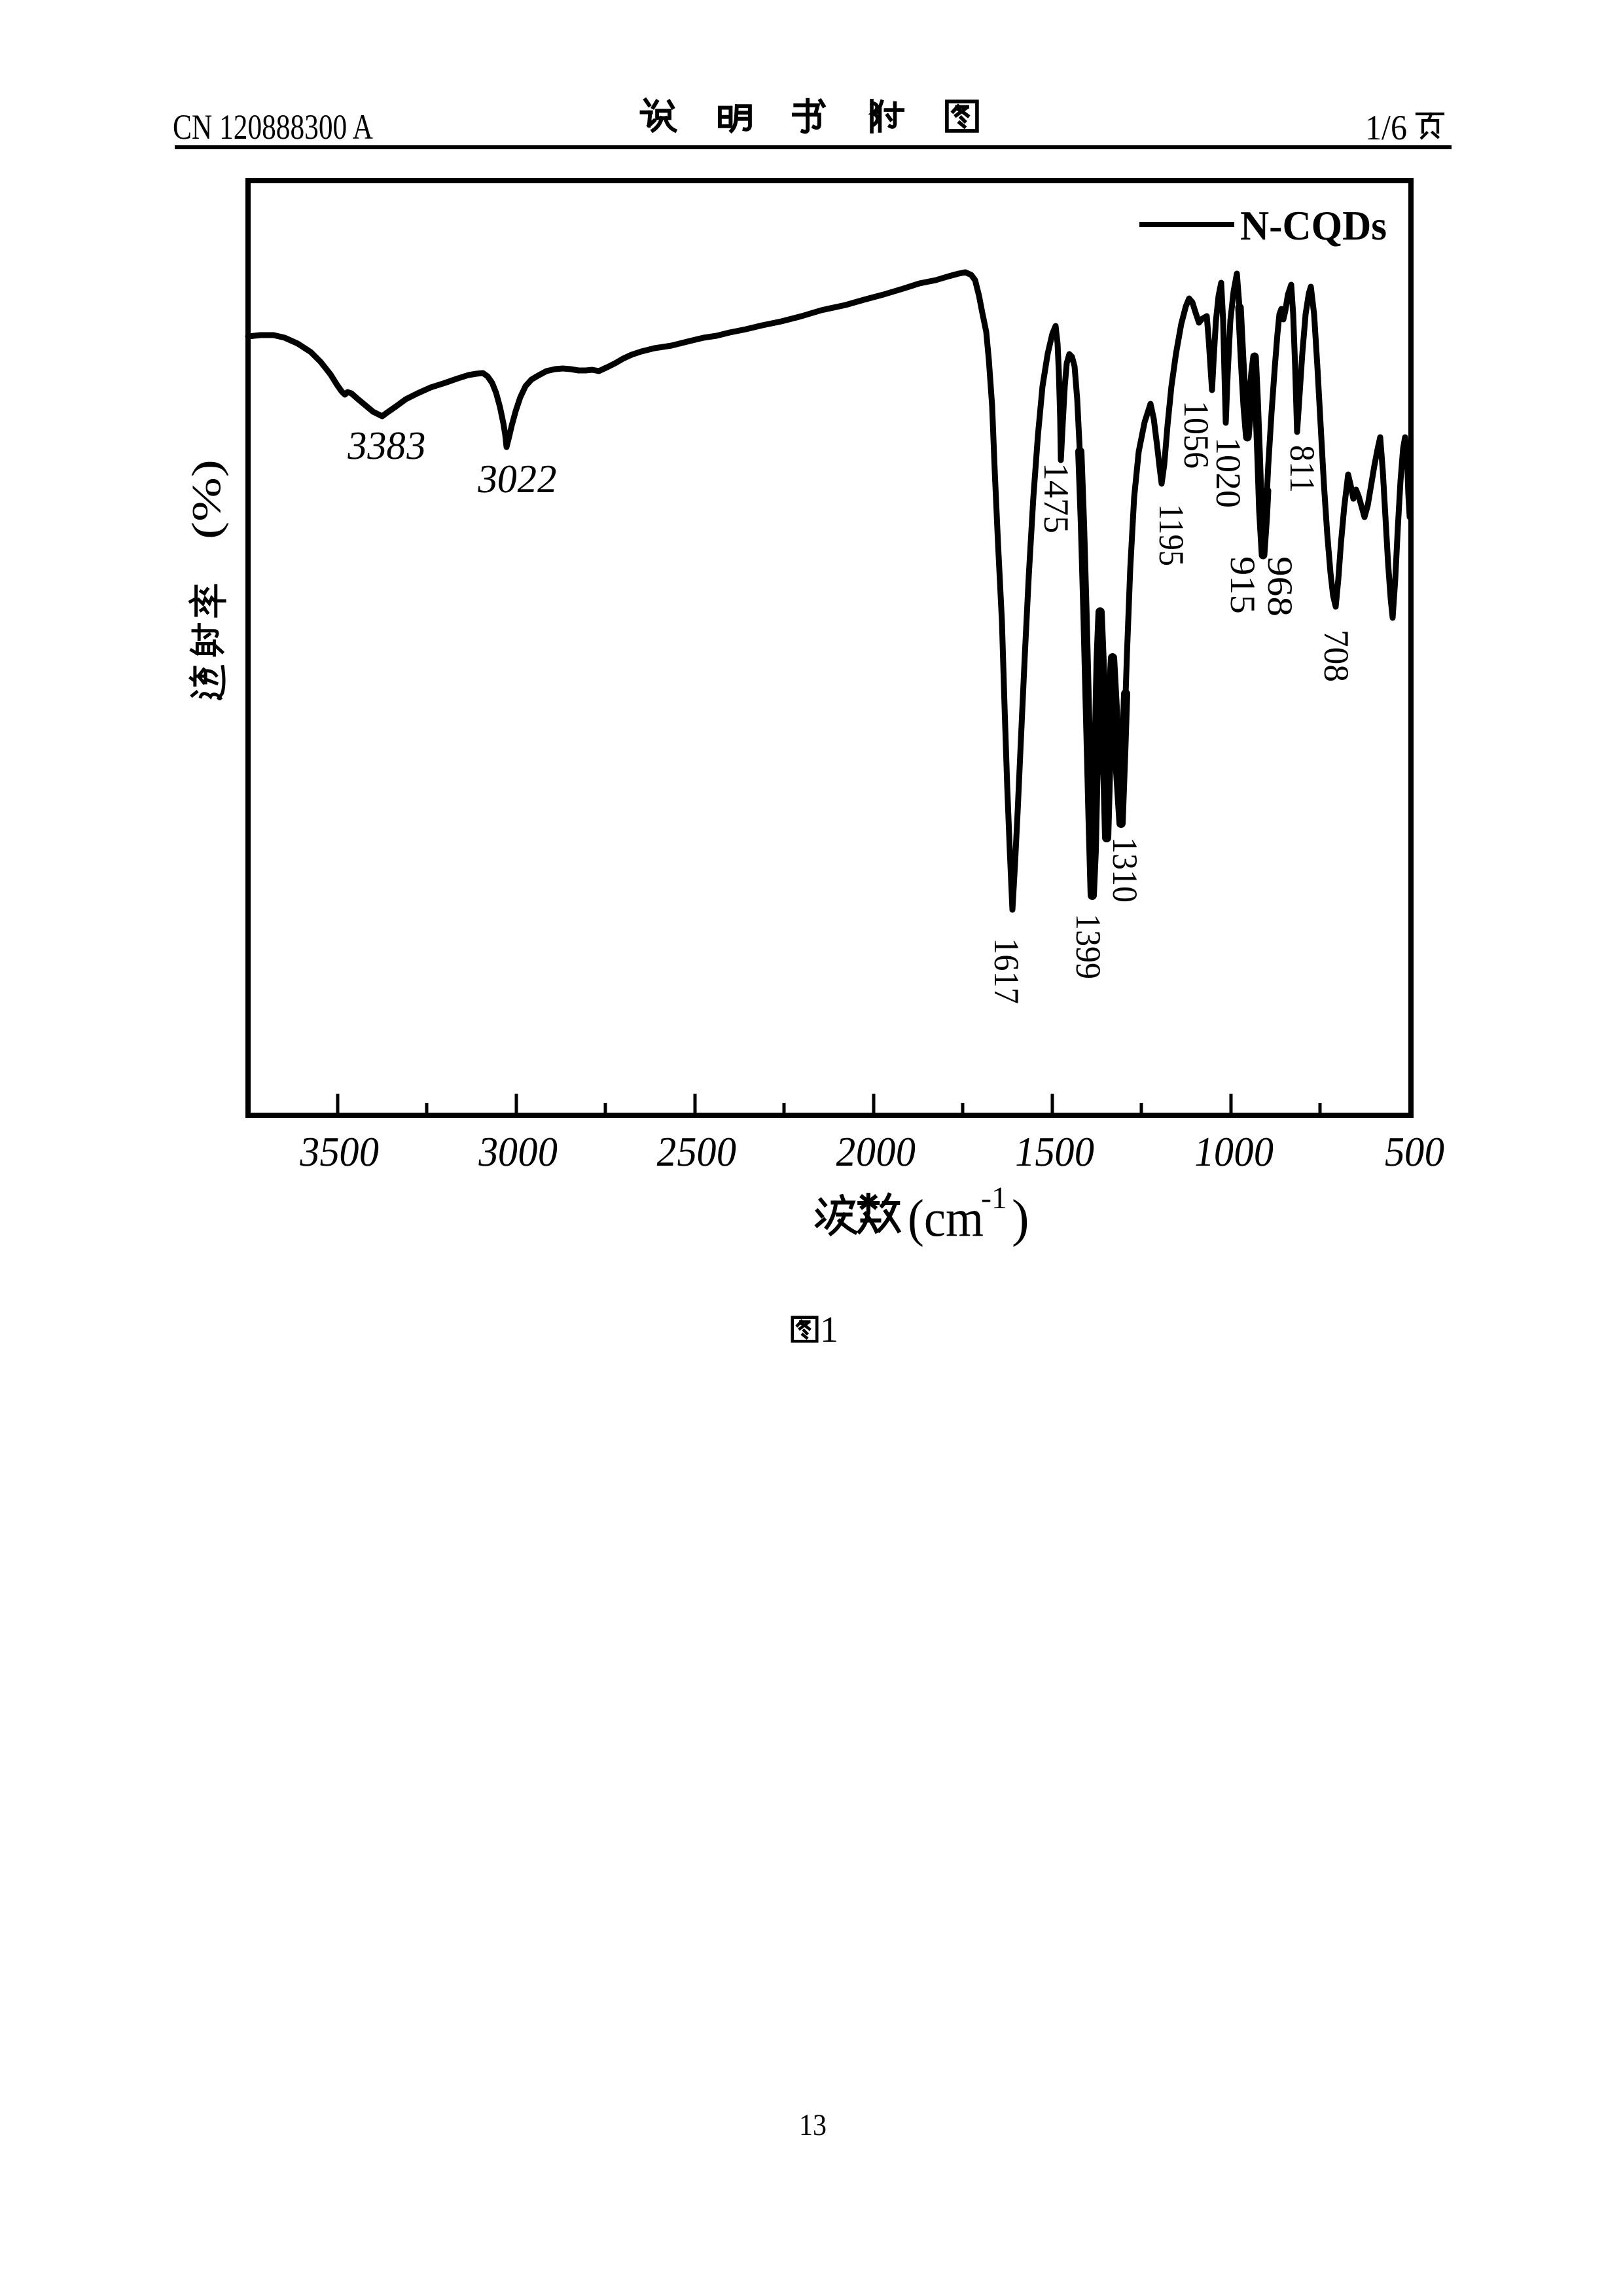 The width and height of the screenshot is (1623, 2296). Describe the element at coordinates (1171, 535) in the screenshot. I see `svg-text: 1195` at that location.